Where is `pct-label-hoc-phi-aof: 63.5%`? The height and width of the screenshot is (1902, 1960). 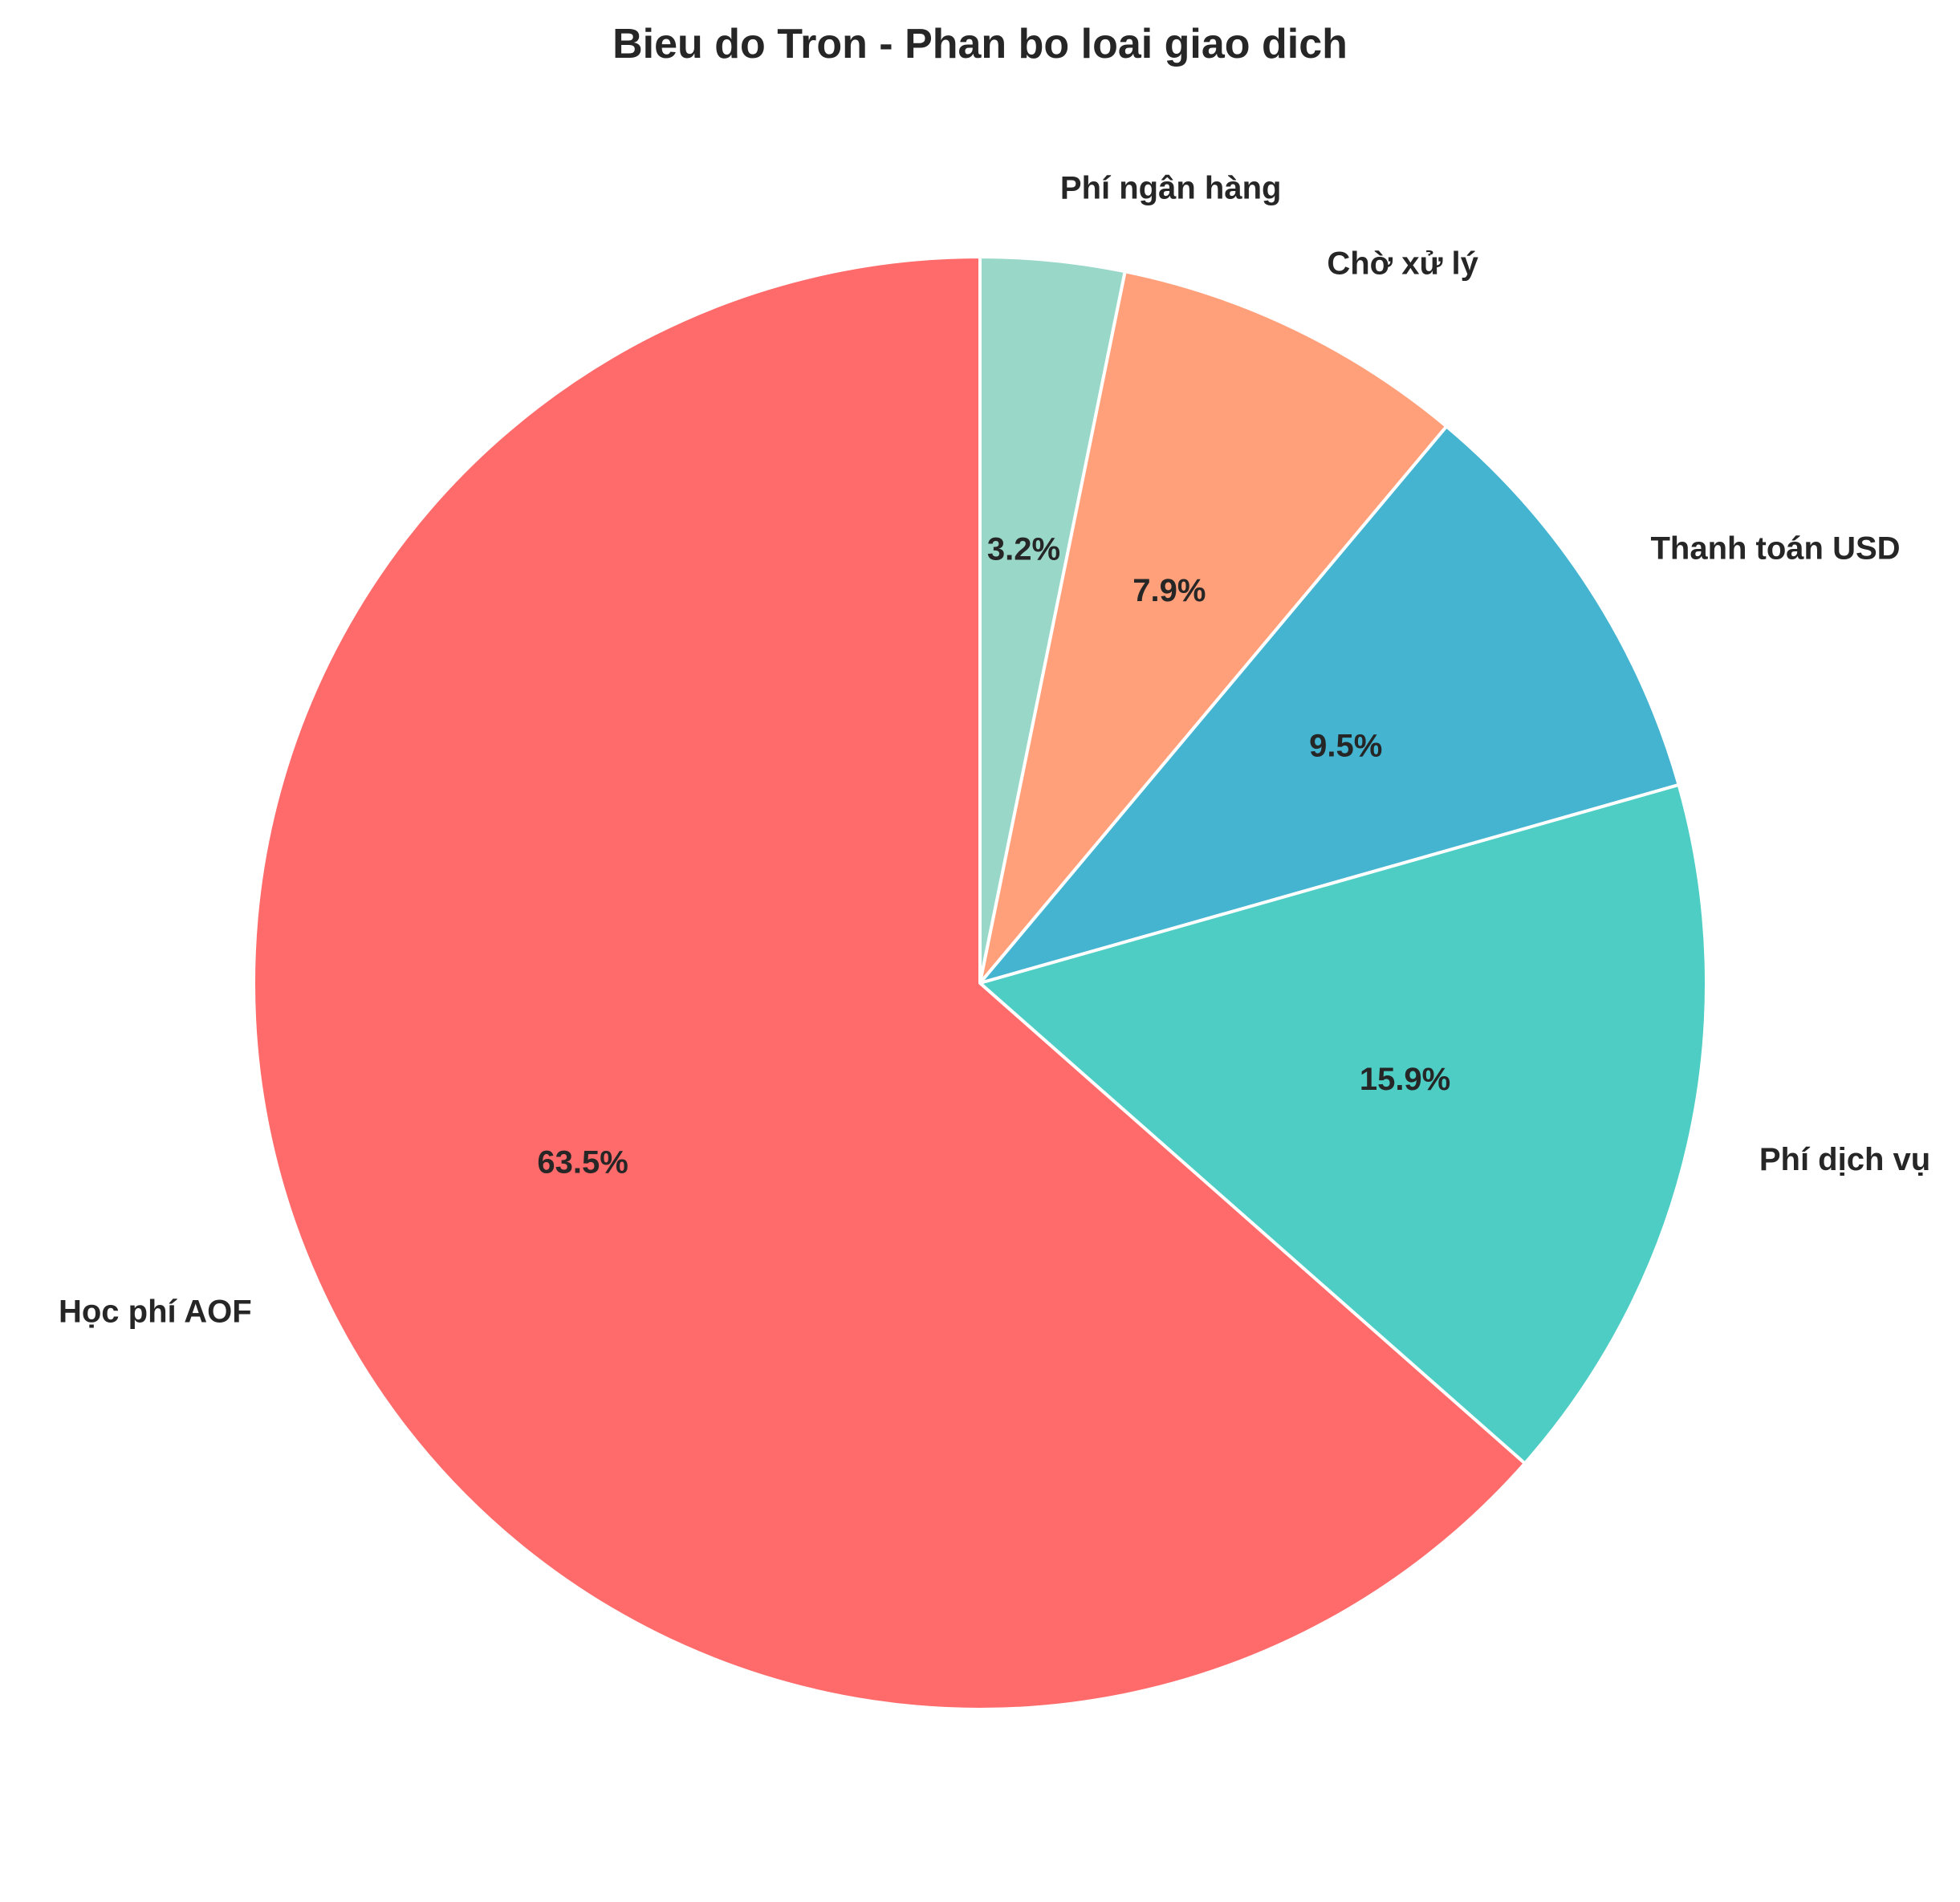
pct-label-hoc-phi-aof: 63.5% is located at coordinates (582, 1162).